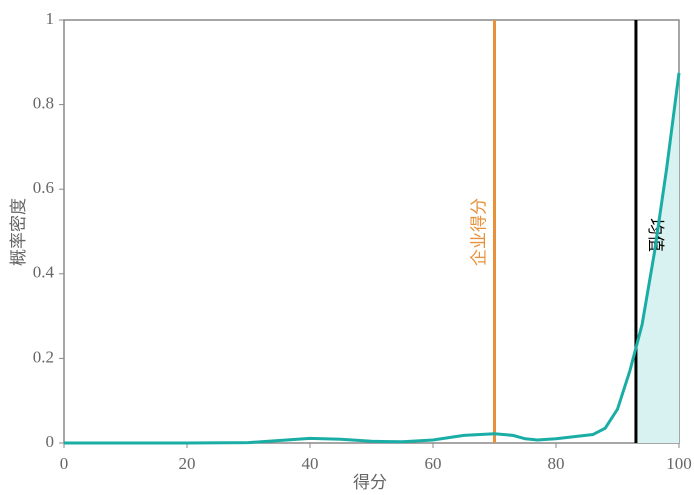  What do you see at coordinates (478, 232) in the screenshot?
I see `reference-label: 企业得分` at bounding box center [478, 232].